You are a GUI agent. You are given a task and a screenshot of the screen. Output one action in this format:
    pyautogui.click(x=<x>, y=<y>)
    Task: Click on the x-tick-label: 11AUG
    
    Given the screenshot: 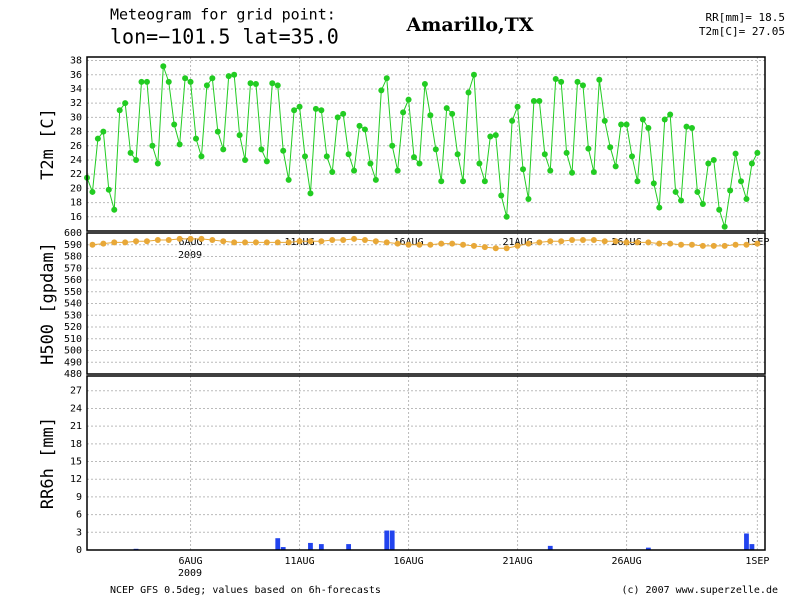 What is the action you would take?
    pyautogui.click(x=300, y=561)
    